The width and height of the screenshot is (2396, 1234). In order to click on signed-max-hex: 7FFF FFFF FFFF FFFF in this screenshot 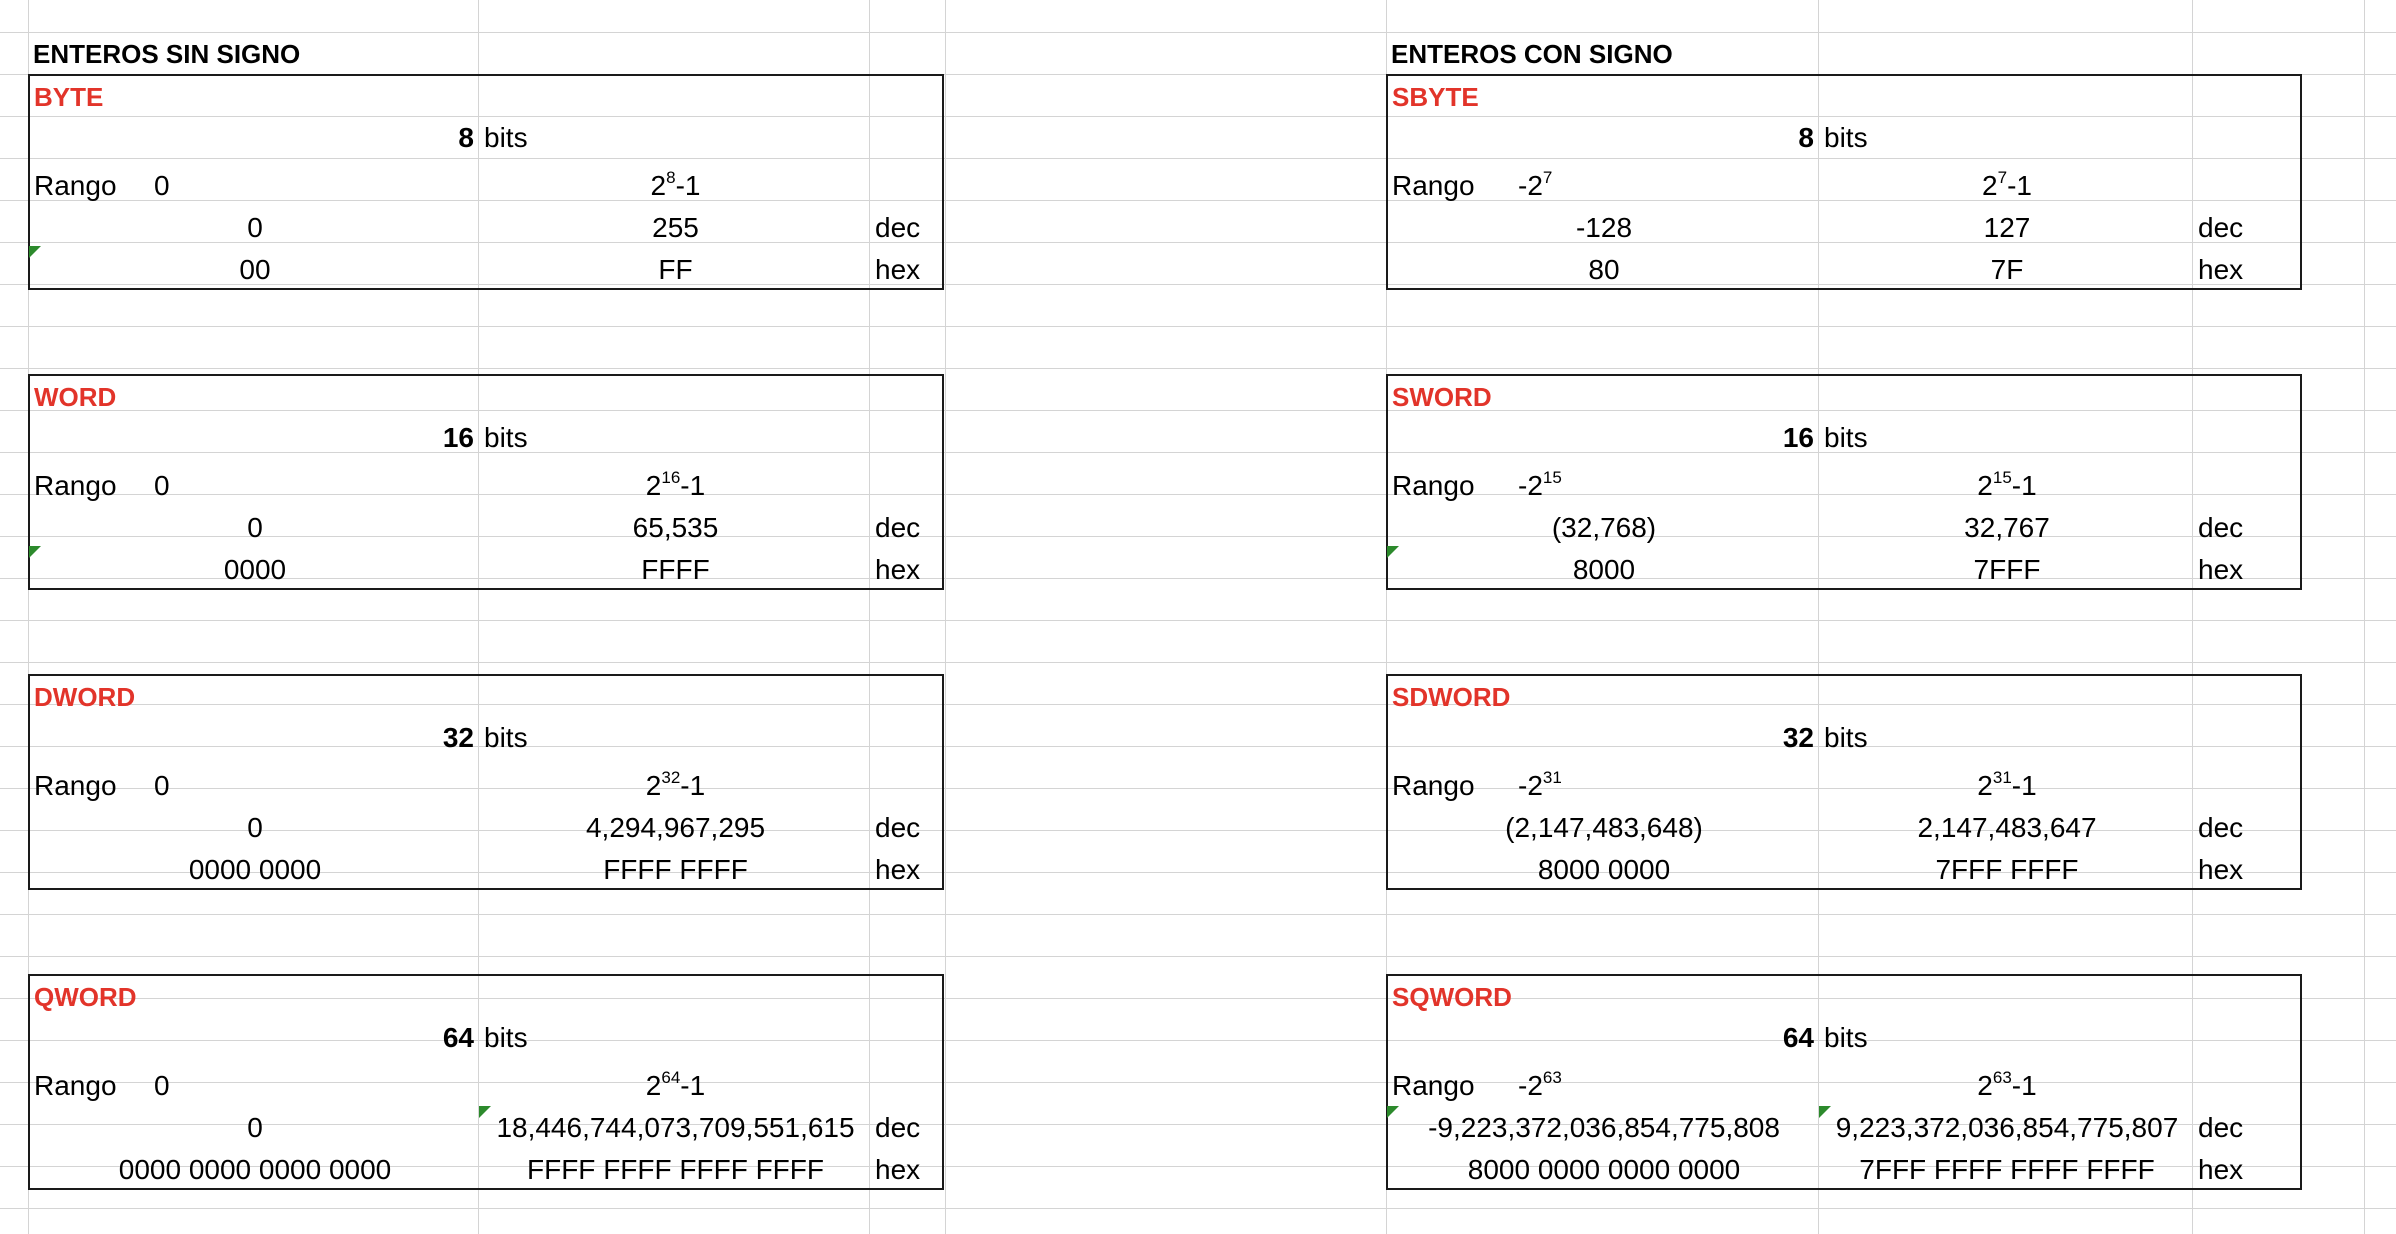, I will do `click(2007, 1169)`.